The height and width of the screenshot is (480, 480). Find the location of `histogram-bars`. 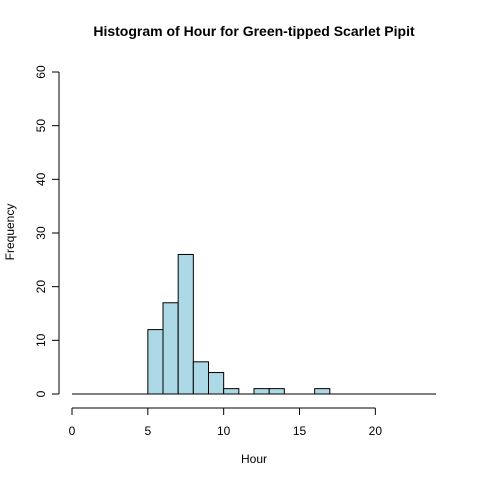

histogram-bars is located at coordinates (239, 324).